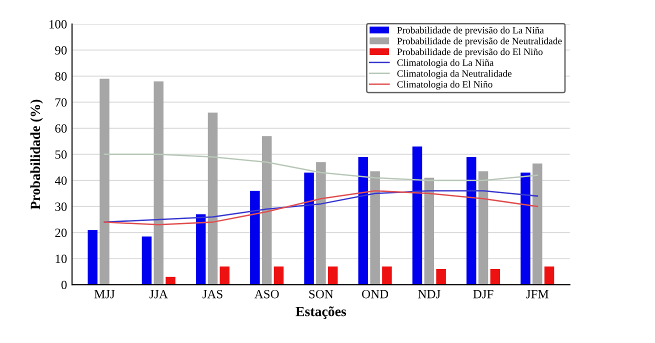 This screenshot has height=343, width=655. What do you see at coordinates (444, 85) in the screenshot?
I see `legend-label: Climatologia do El Niño` at bounding box center [444, 85].